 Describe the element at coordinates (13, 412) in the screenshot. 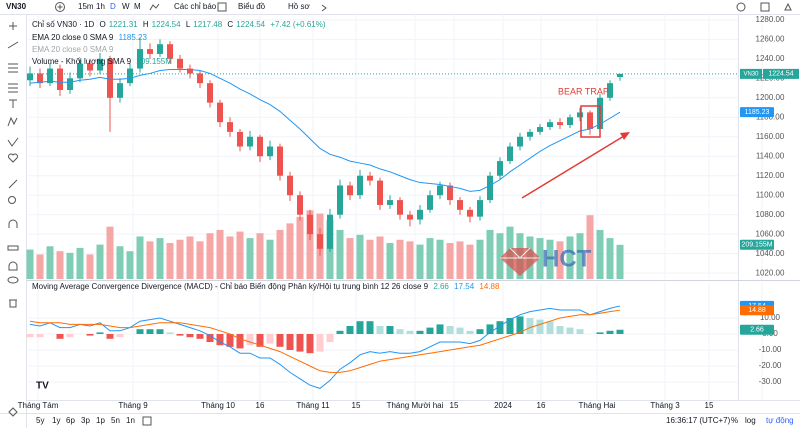

I see `layers-tool` at that location.